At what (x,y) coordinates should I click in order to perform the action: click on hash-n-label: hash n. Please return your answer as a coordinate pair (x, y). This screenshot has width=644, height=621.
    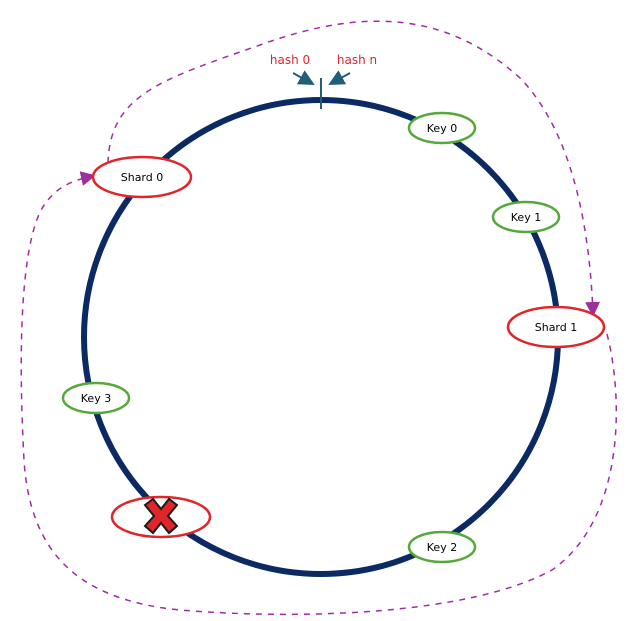
    Looking at the image, I should click on (357, 60).